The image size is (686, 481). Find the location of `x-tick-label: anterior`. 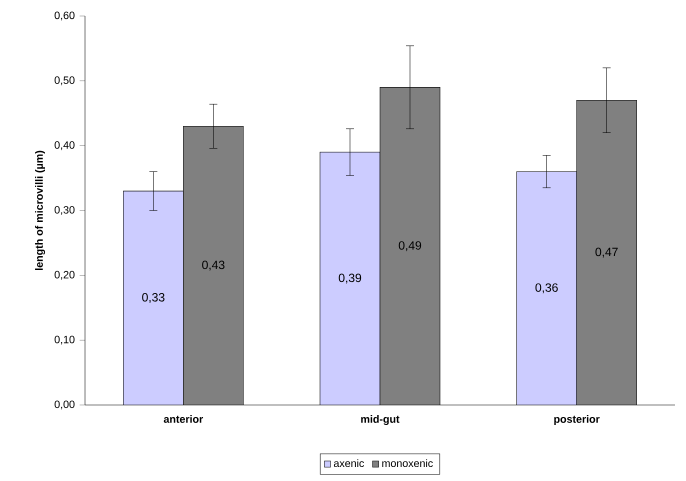

x-tick-label: anterior is located at coordinates (184, 419).